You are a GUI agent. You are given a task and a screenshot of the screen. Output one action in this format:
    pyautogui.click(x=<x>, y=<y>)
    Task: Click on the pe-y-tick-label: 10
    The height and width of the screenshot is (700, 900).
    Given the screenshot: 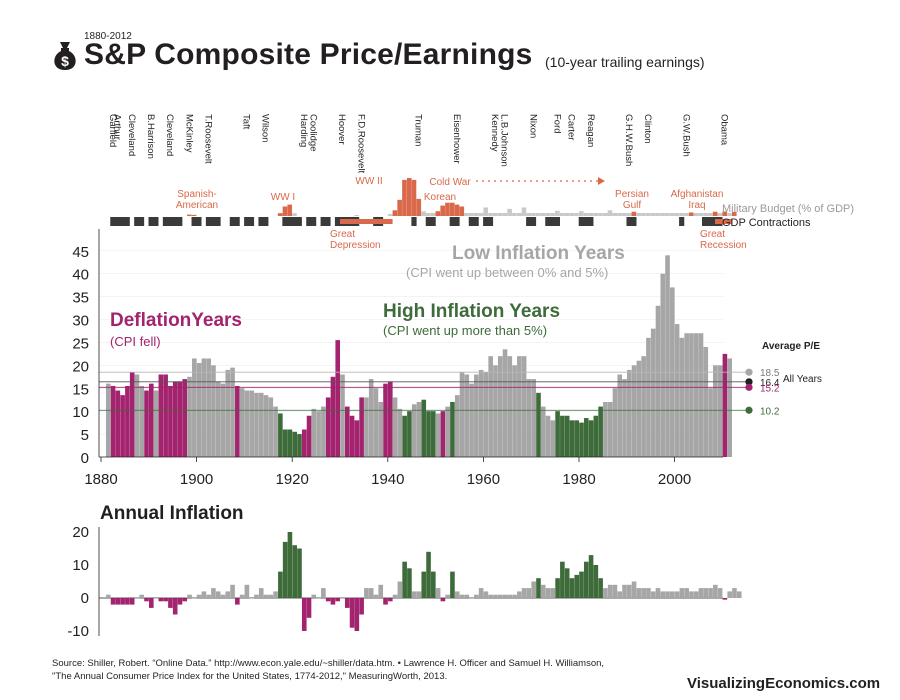 What is the action you would take?
    pyautogui.click(x=80, y=412)
    